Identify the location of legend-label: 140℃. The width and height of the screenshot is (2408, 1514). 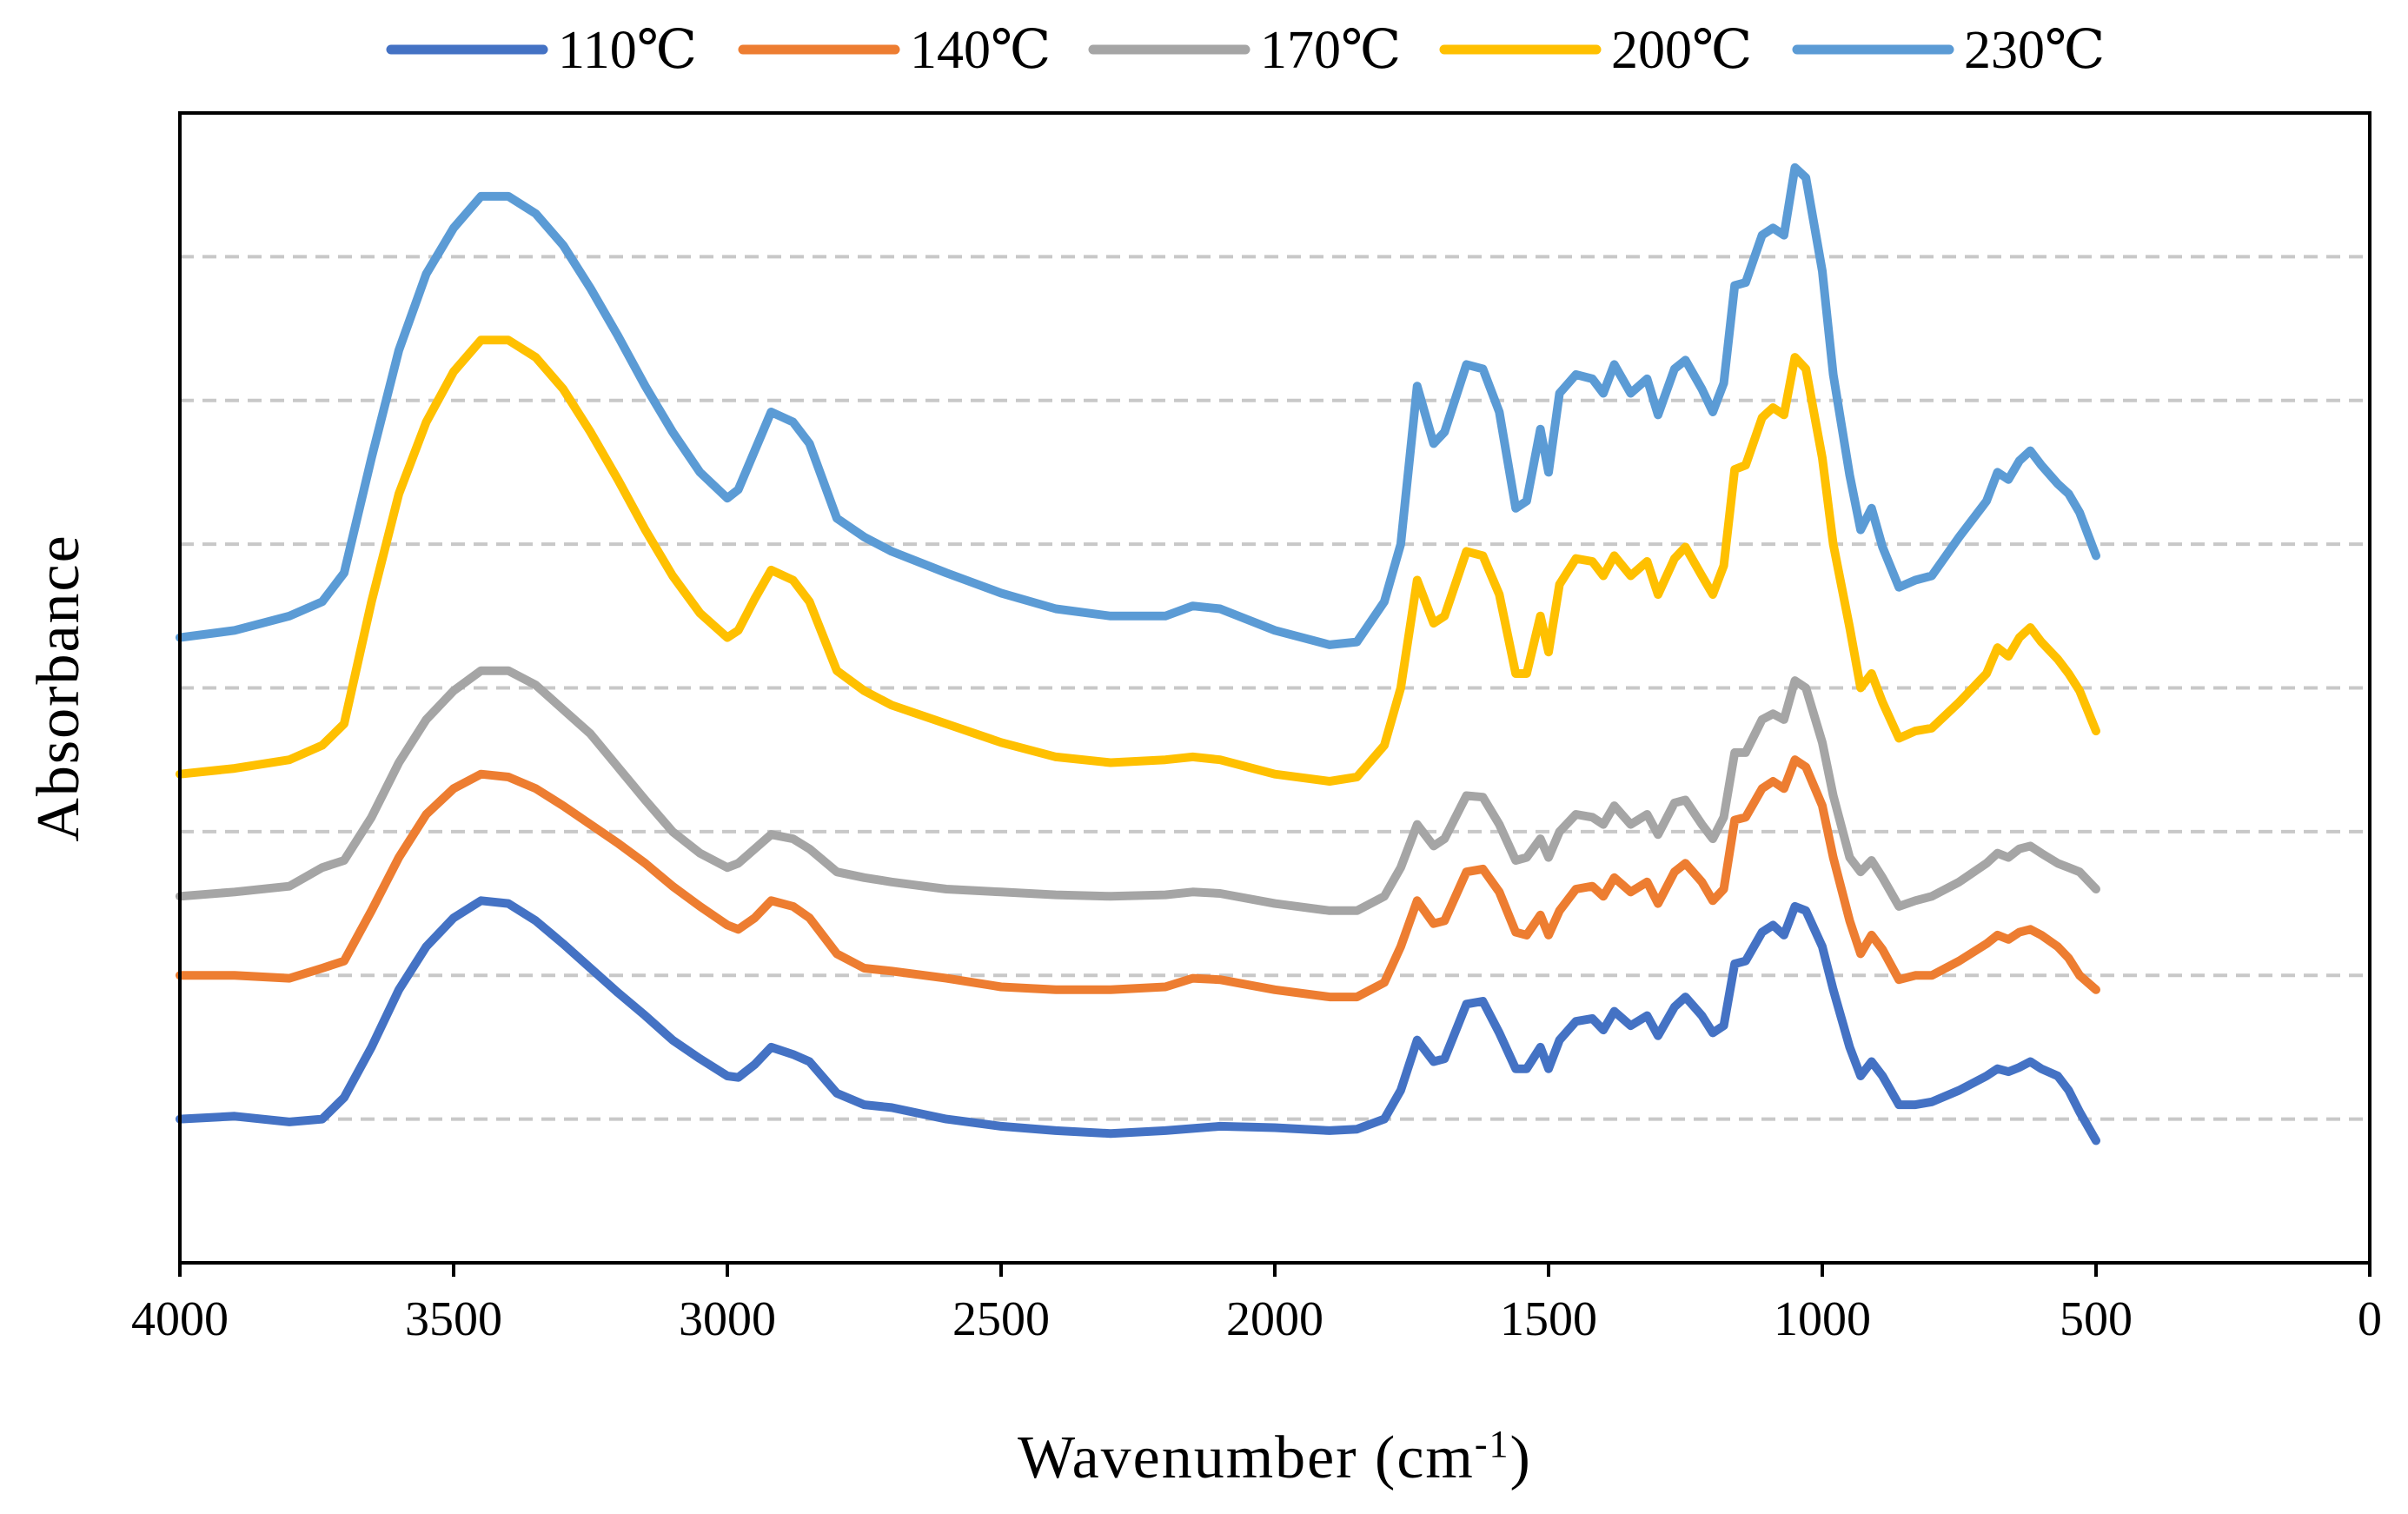
(980, 50).